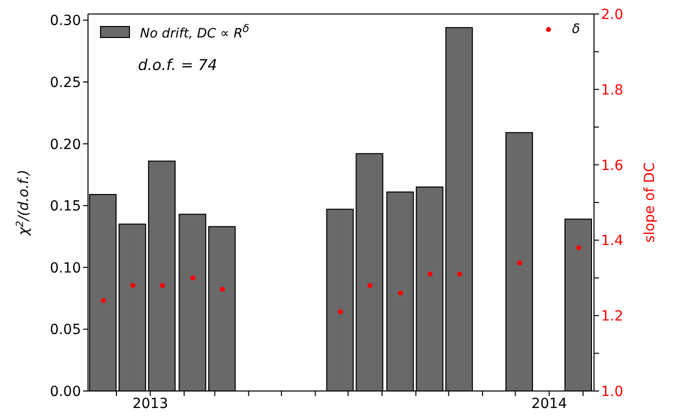 This screenshot has height=420, width=674. Describe the element at coordinates (65, 206) in the screenshot. I see `y-tick-label: 0.15` at that location.